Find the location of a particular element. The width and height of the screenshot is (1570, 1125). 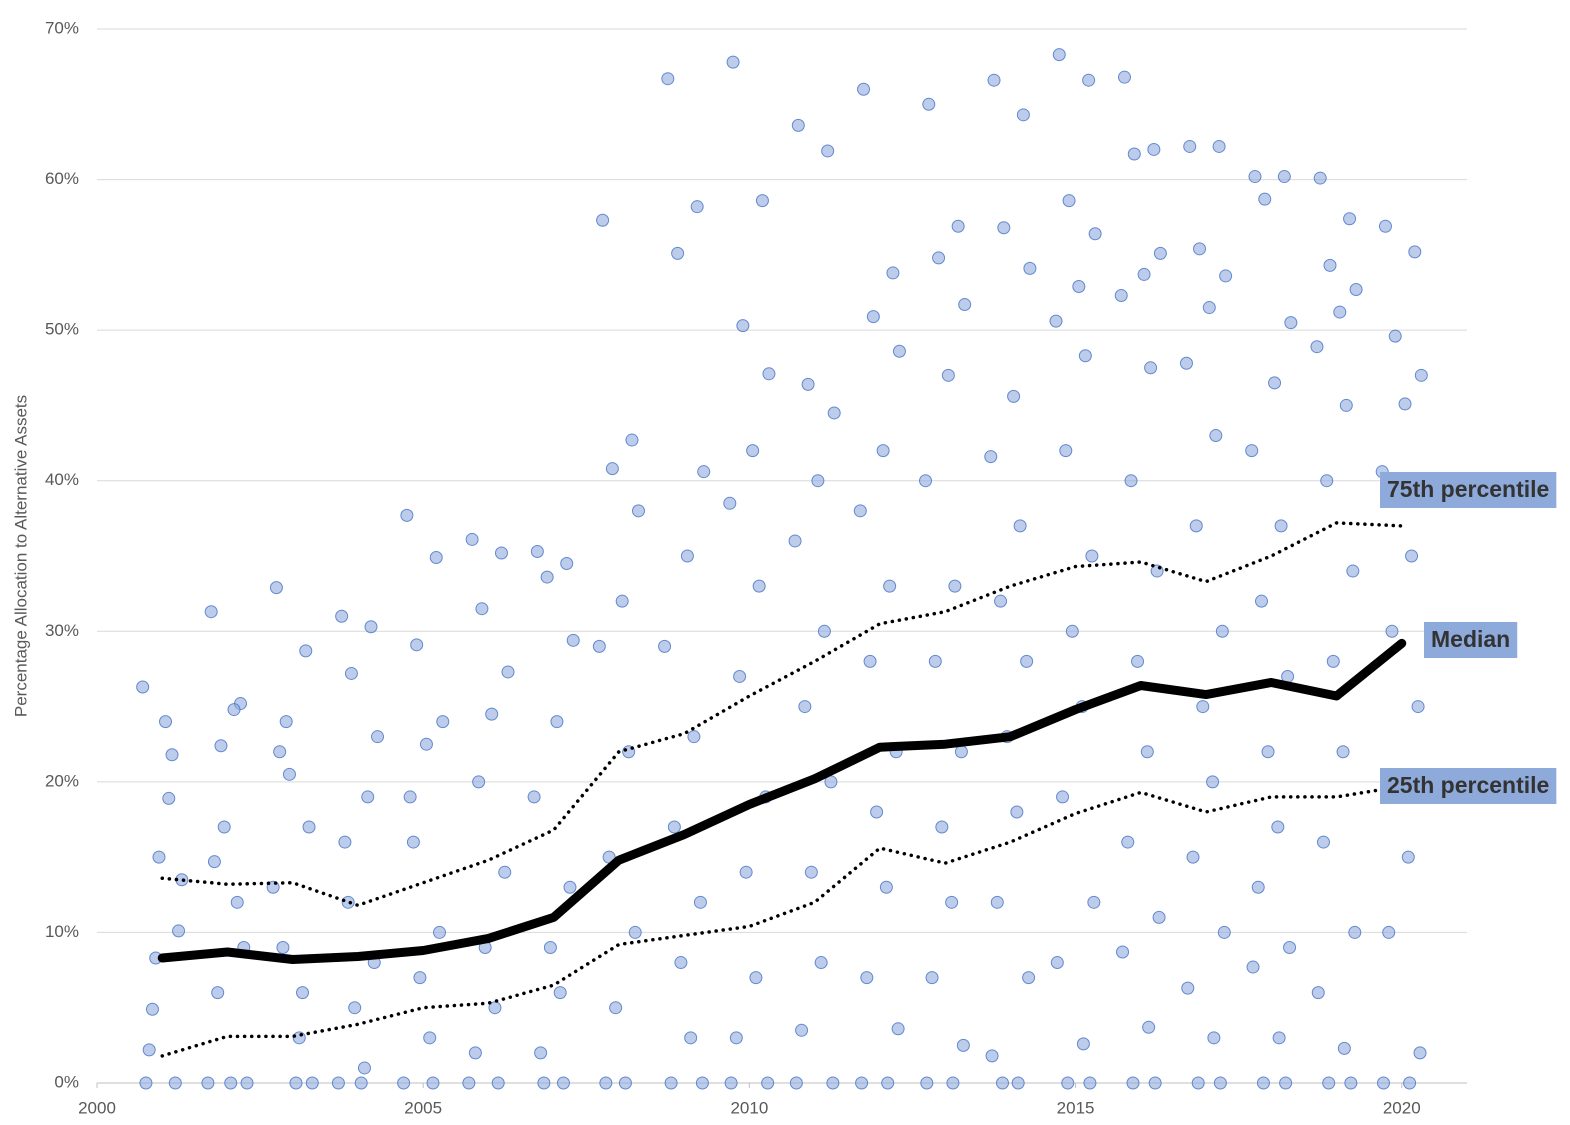

y-tick-label: 40% is located at coordinates (62, 479).